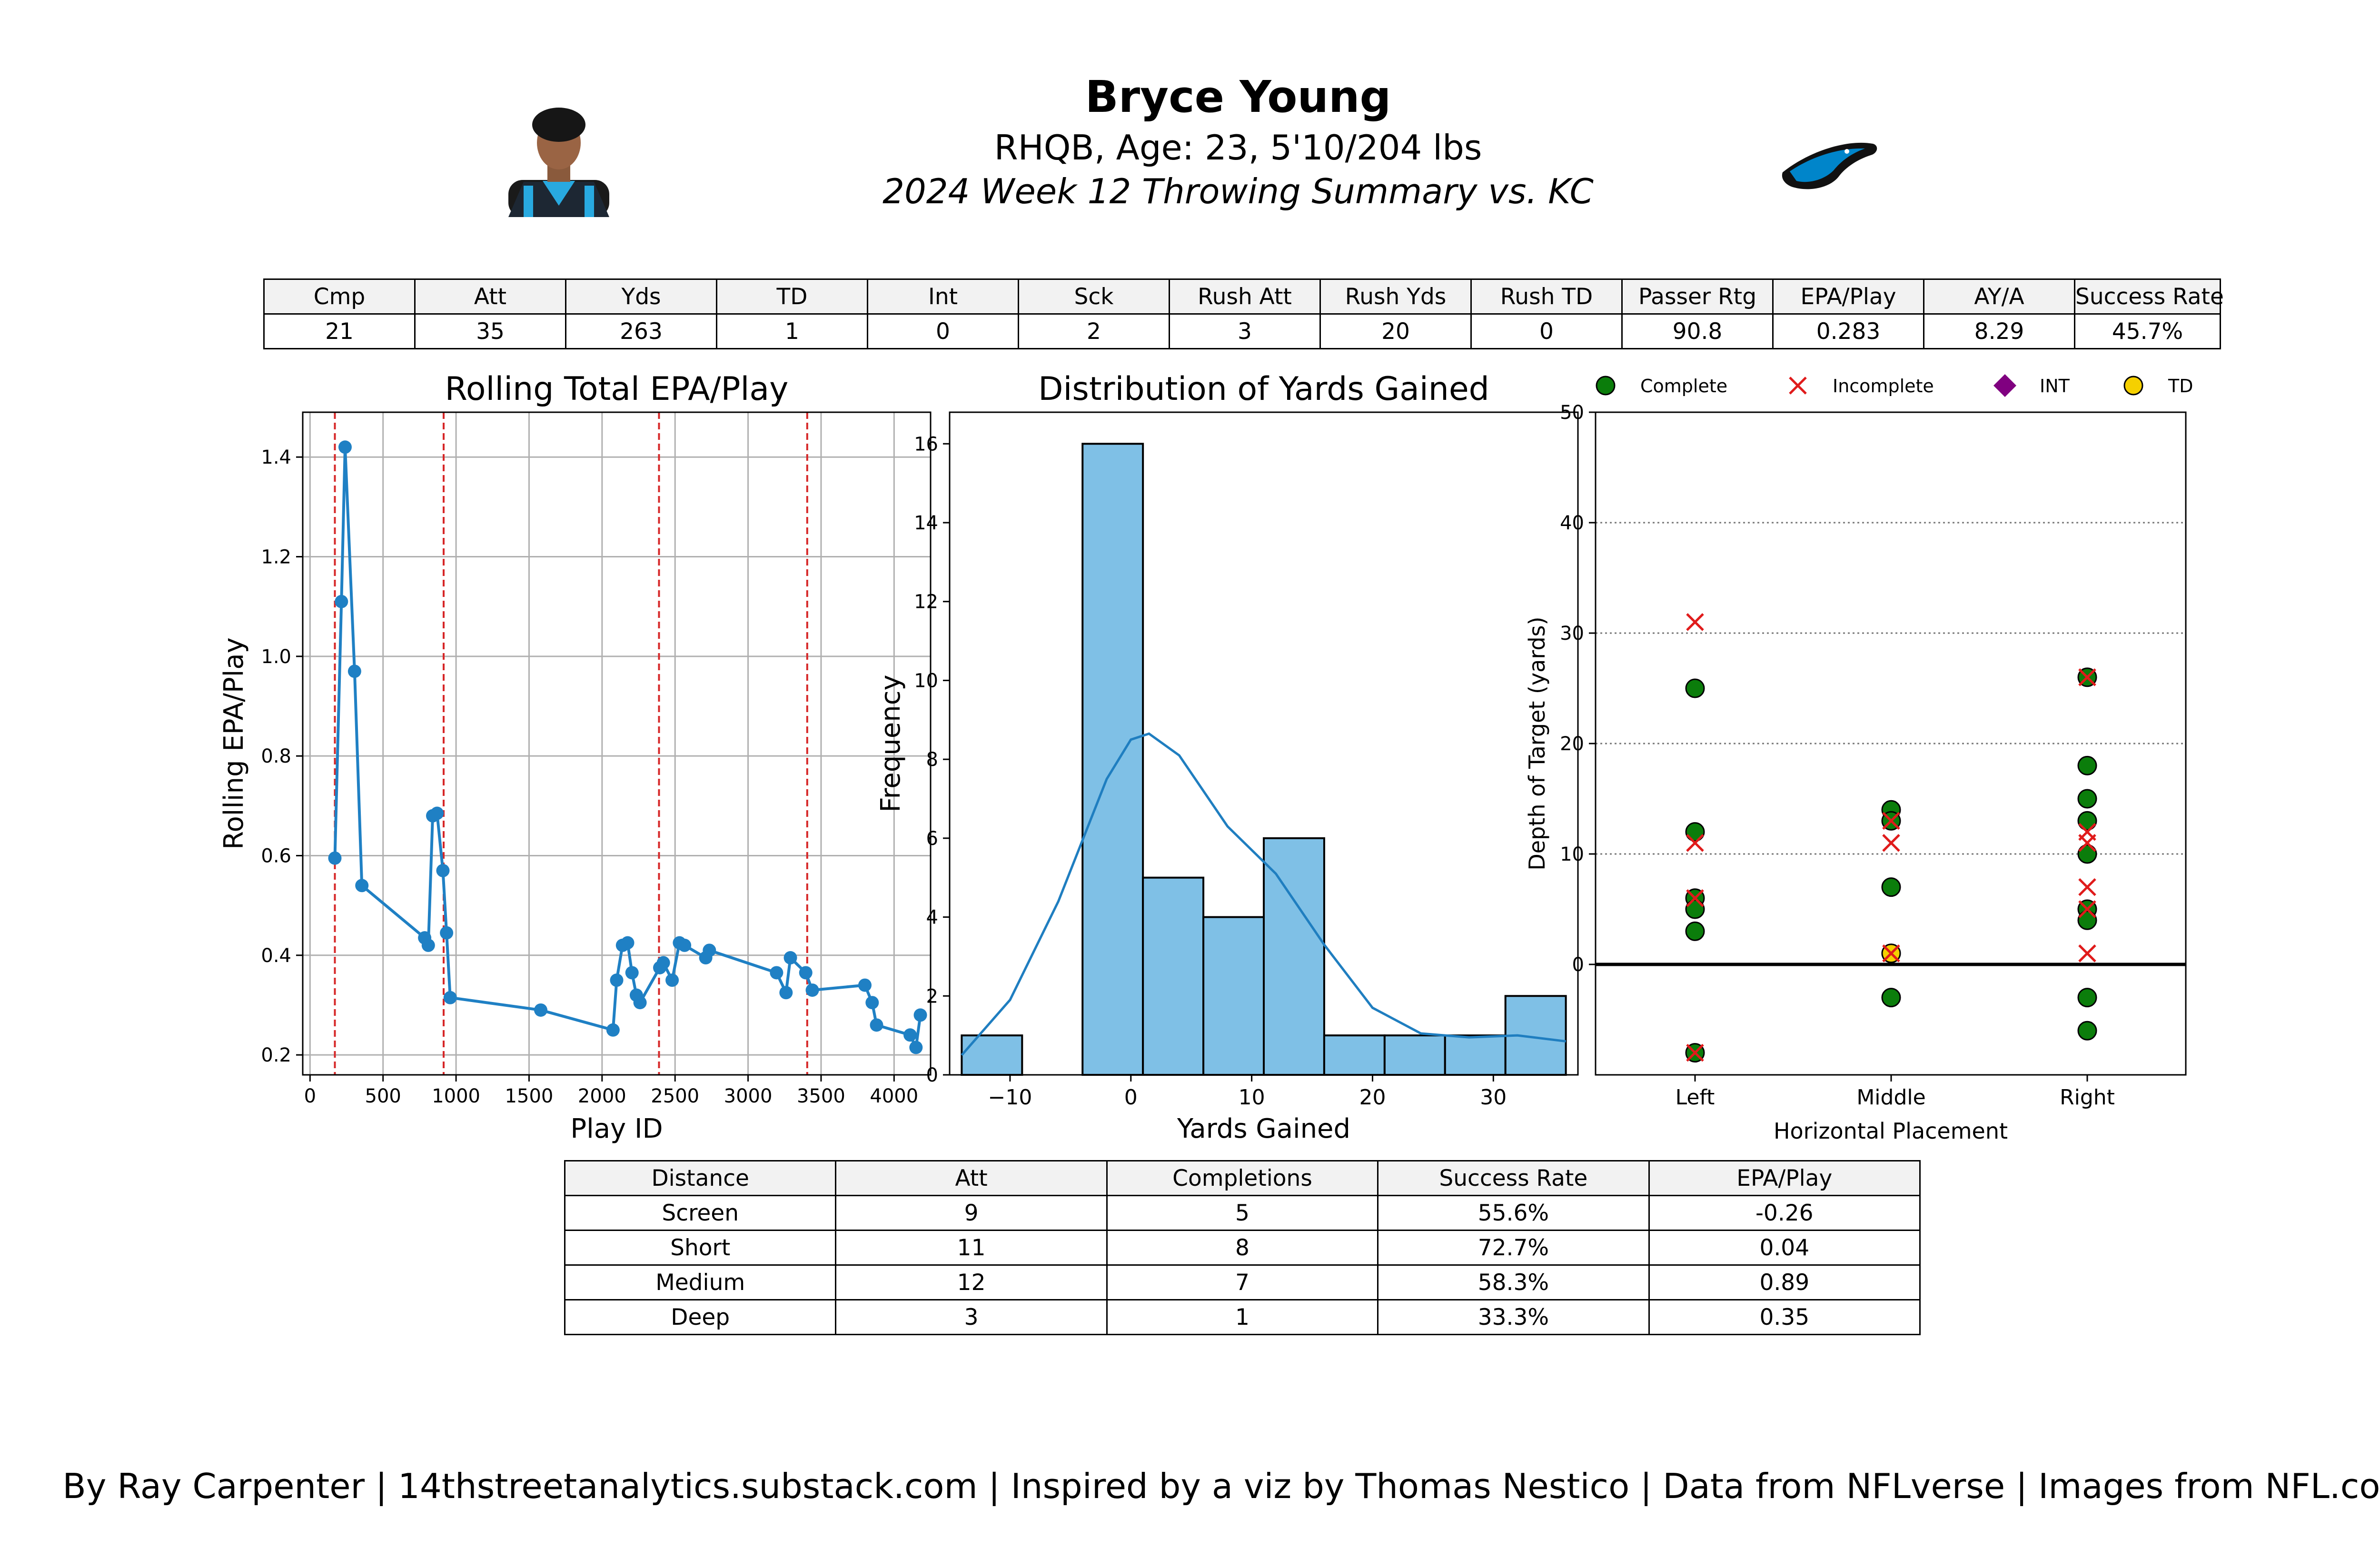 The width and height of the screenshot is (2380, 1568). Describe the element at coordinates (1572, 744) in the screenshot. I see `y-tick-label: 20` at that location.